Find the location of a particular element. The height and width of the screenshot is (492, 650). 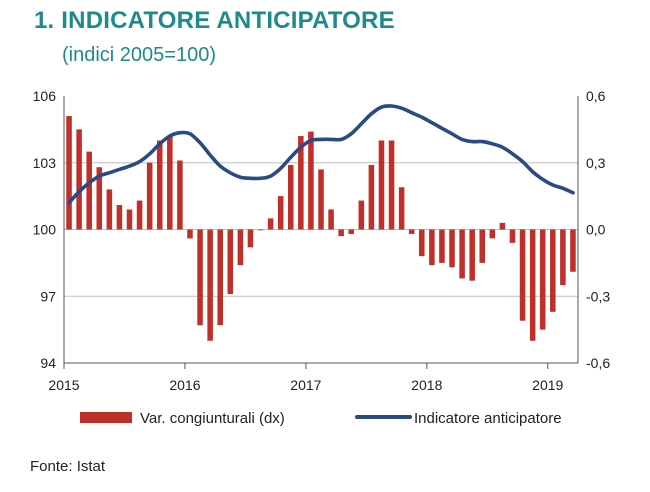

x-tick-label: 2015 is located at coordinates (63, 385).